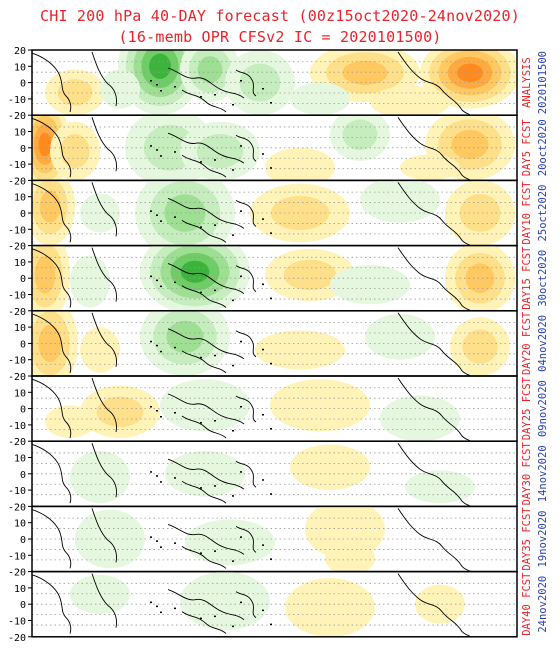  Describe the element at coordinates (543, 408) in the screenshot. I see `panel-date: 09nov2020` at that location.